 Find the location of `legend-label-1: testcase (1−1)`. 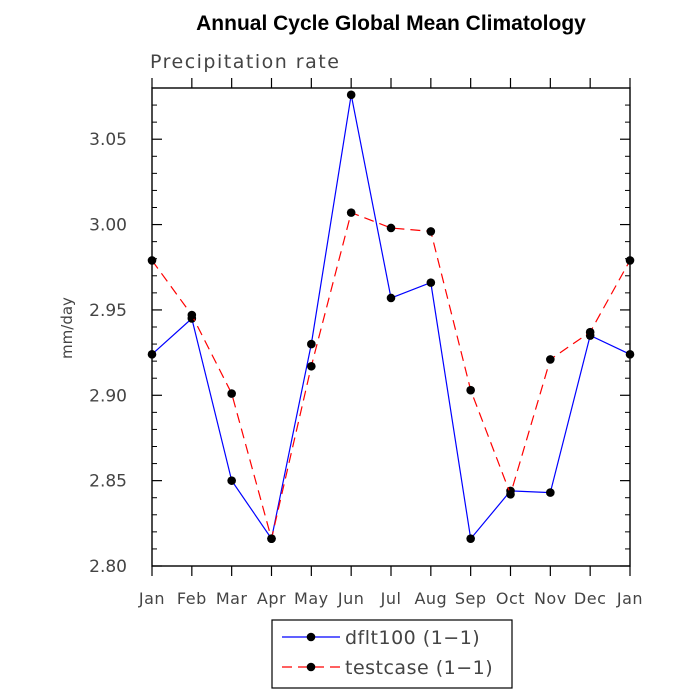

legend-label-1: testcase (1−1) is located at coordinates (419, 668).